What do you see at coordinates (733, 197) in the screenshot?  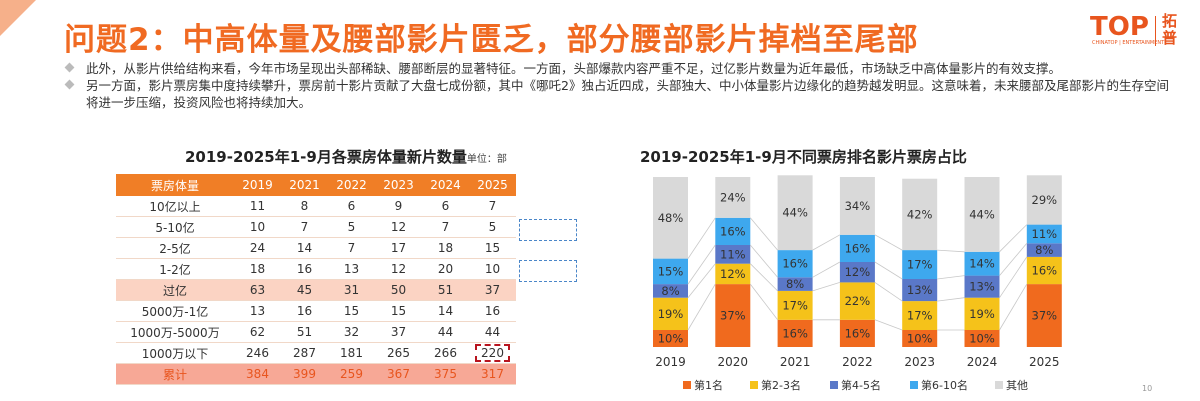 I see `data-label: 24%` at bounding box center [733, 197].